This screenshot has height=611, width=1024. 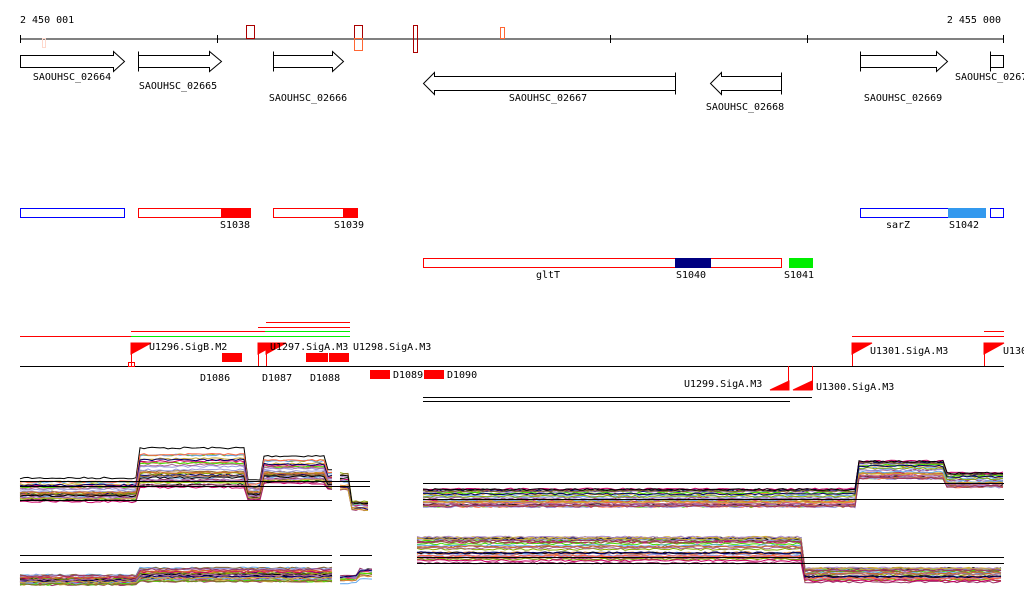 What do you see at coordinates (909, 351) in the screenshot?
I see `feature-label: U1301.SigA.M3` at bounding box center [909, 351].